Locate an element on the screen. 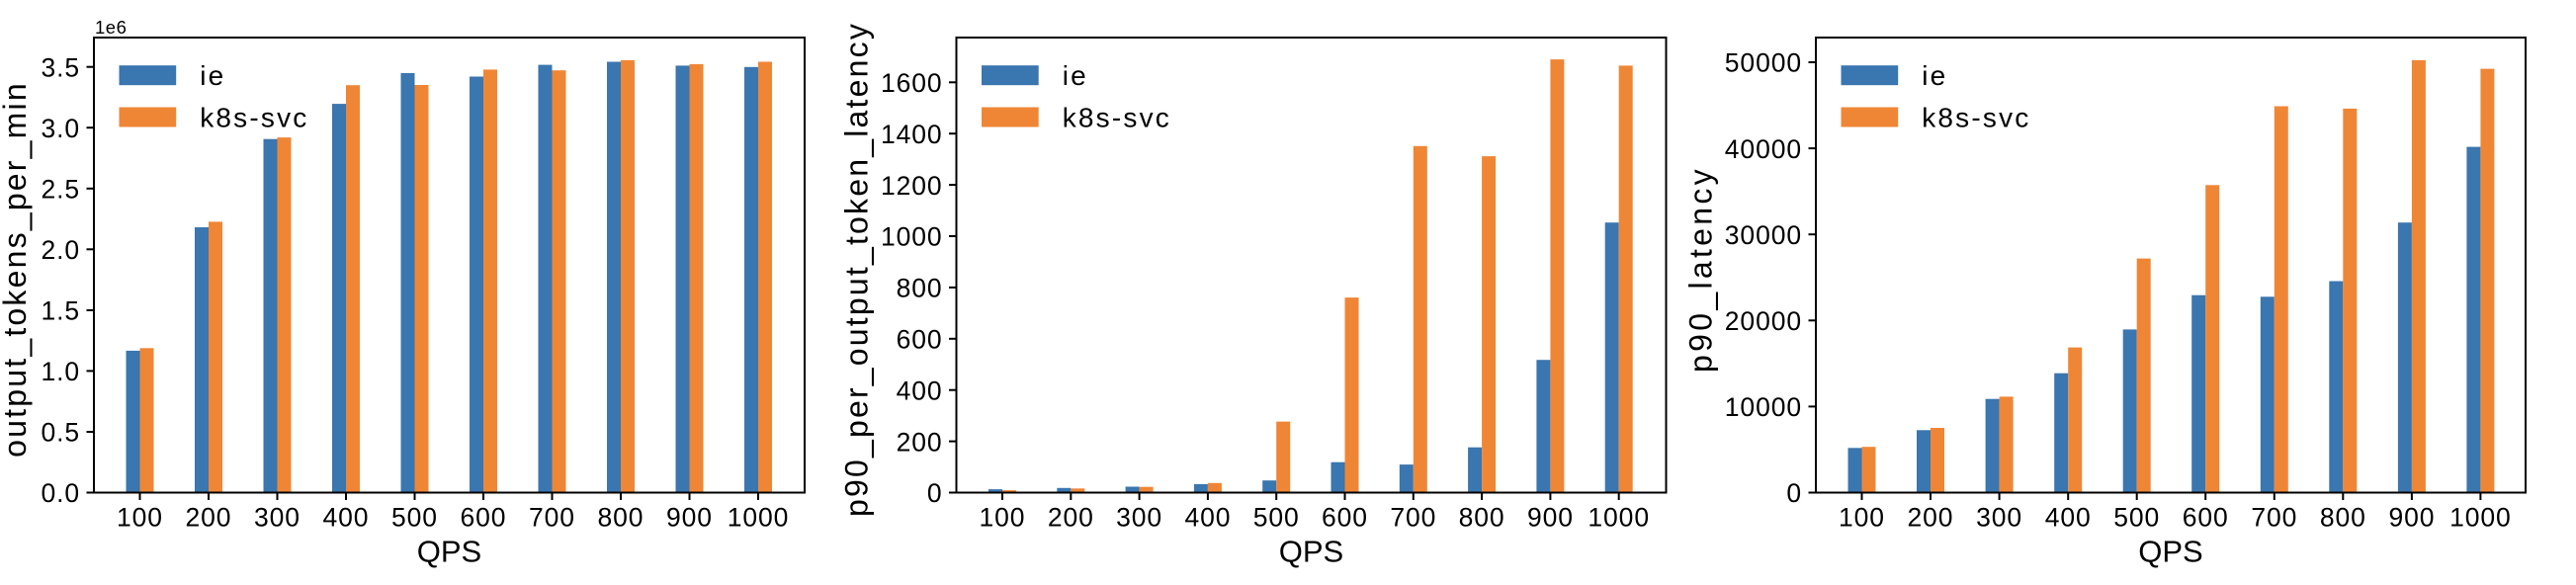  svg-text: output_tokens_per_min is located at coordinates (16, 269).